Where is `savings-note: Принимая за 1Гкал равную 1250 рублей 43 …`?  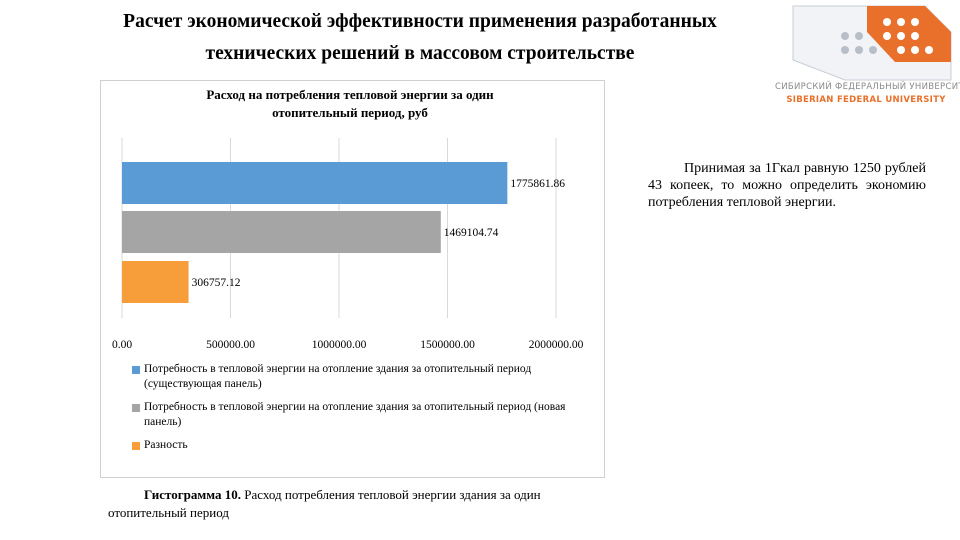 savings-note: Принимая за 1Гкал равную 1250 рублей 43 … is located at coordinates (787, 185).